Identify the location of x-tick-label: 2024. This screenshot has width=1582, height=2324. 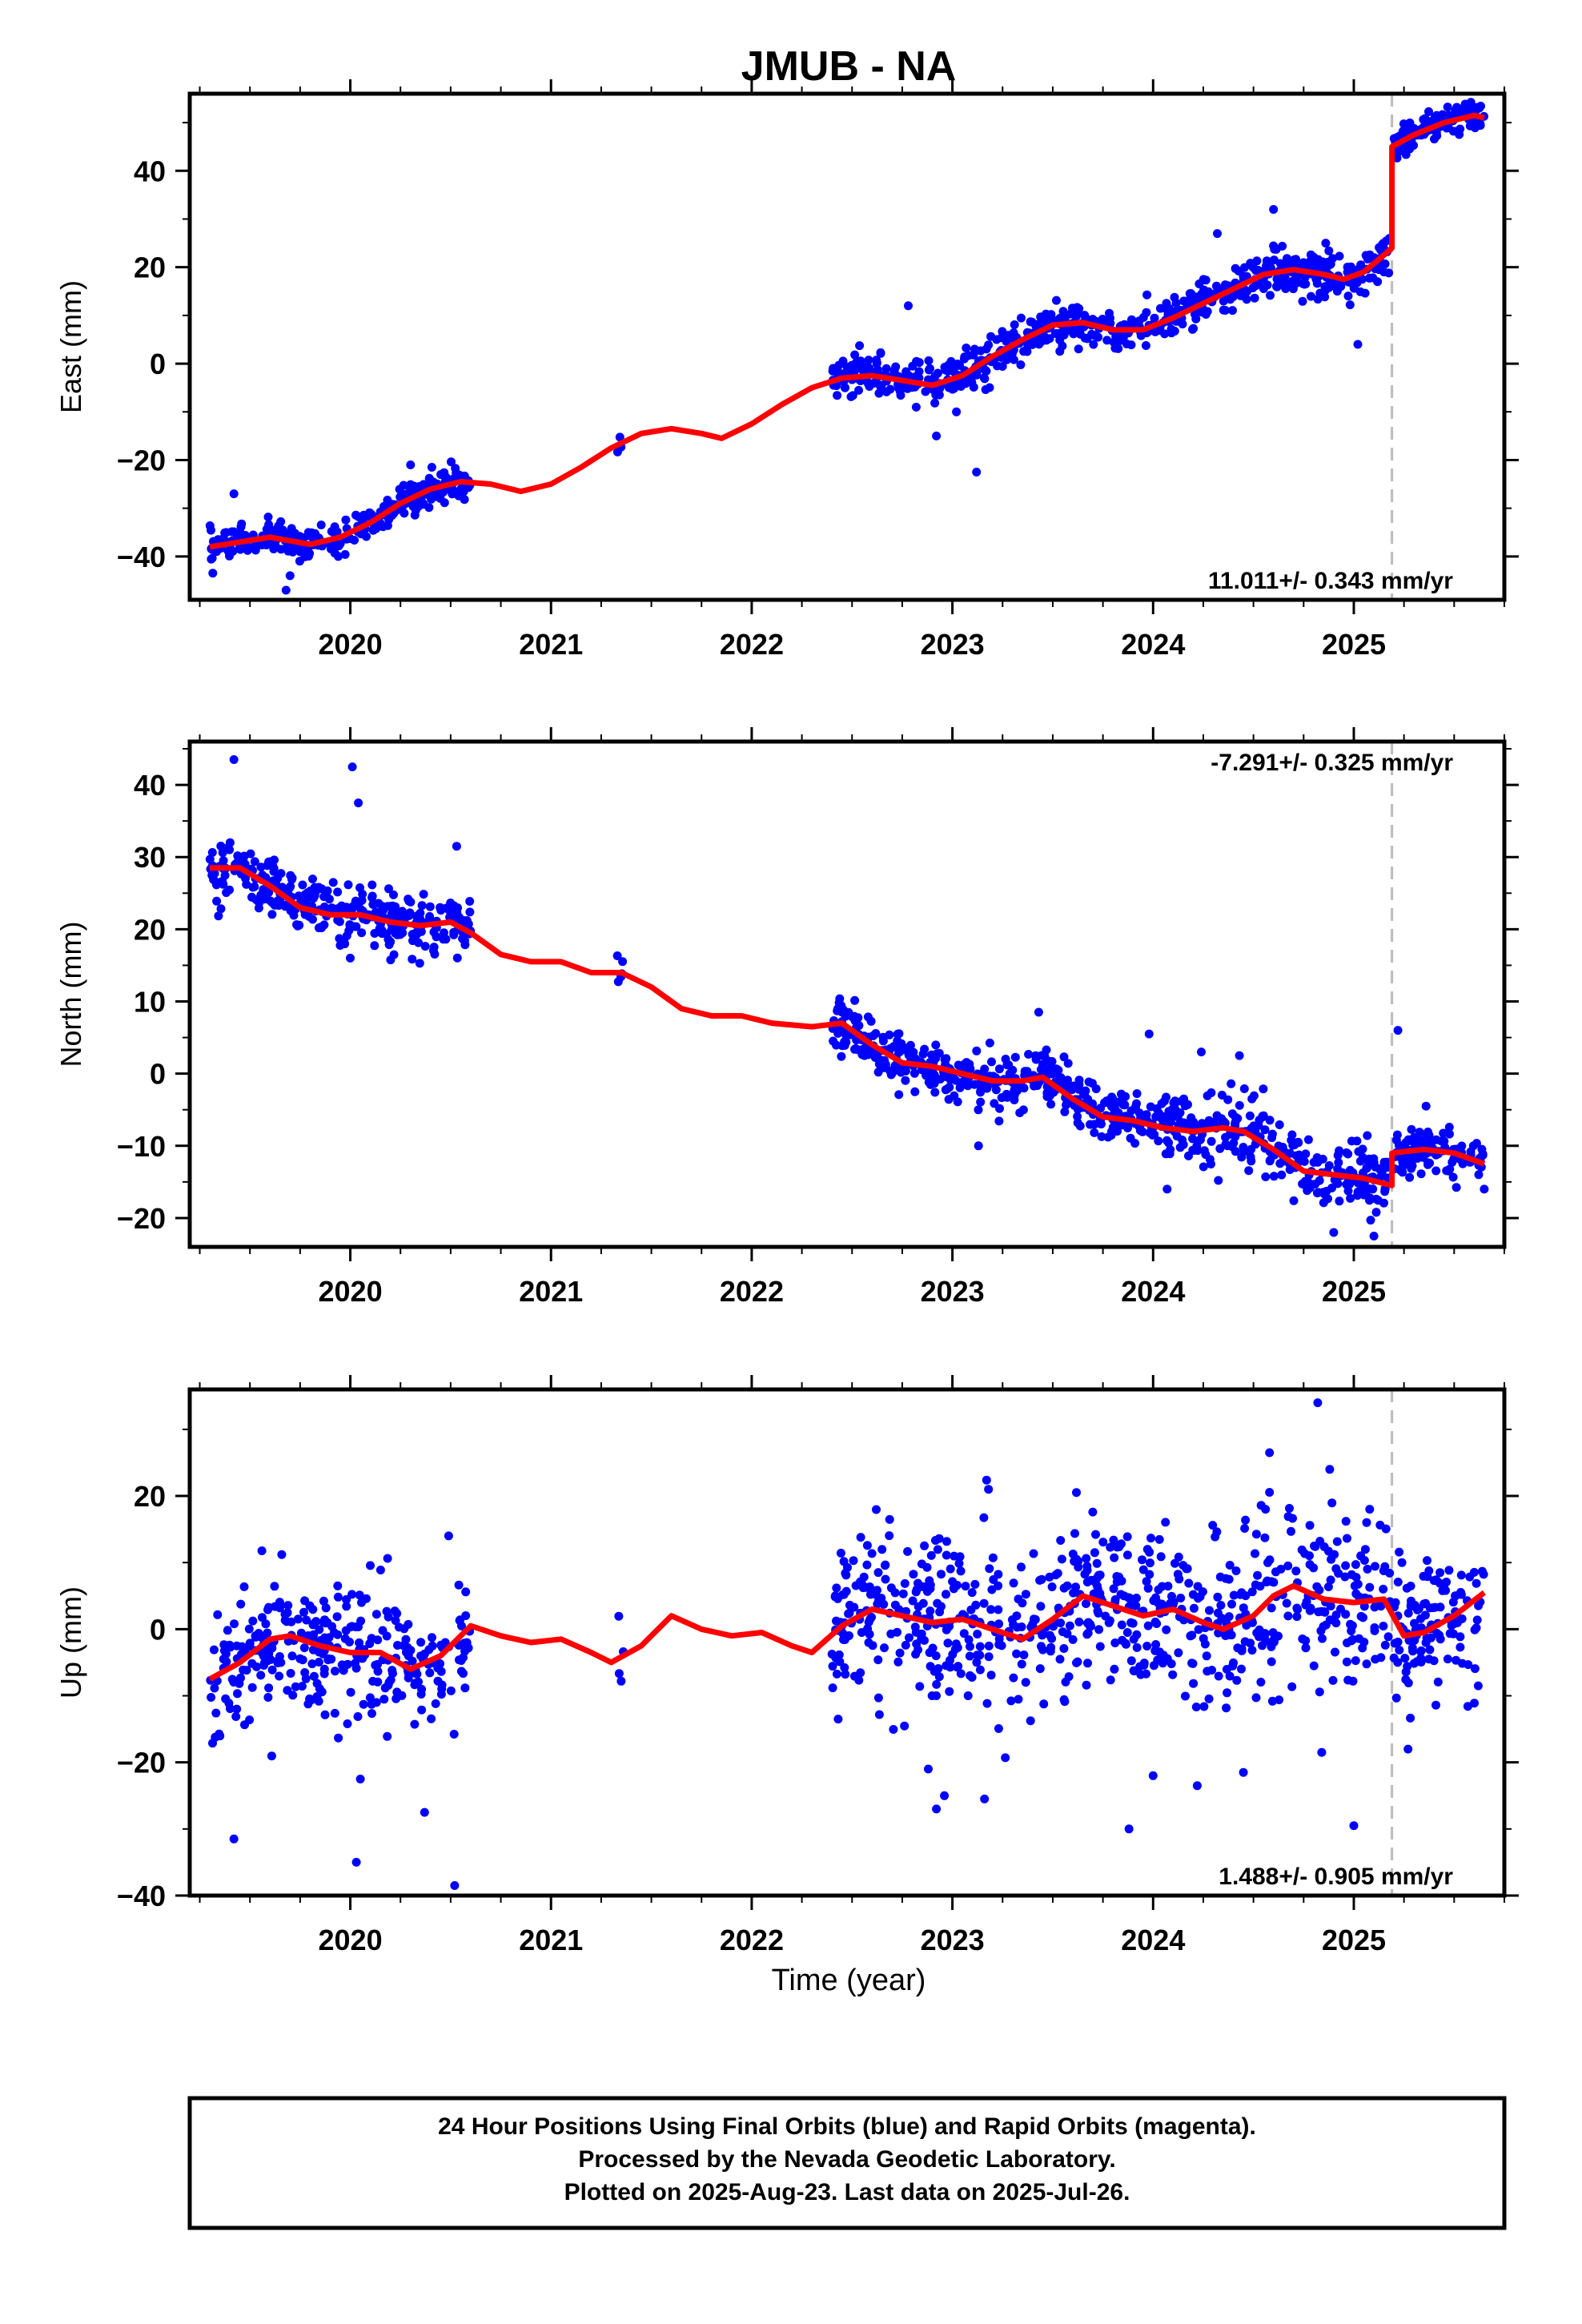
(1153, 644).